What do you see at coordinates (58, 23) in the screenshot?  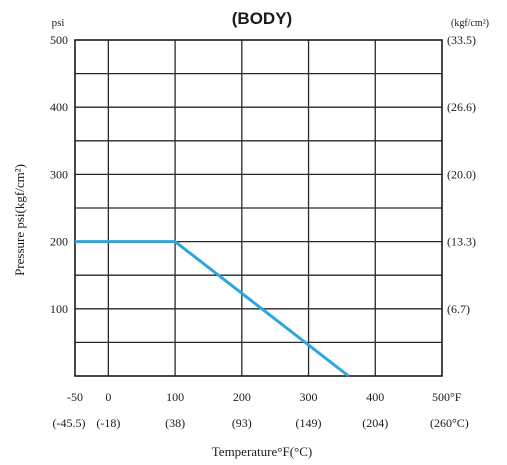 I see `left-unit-label: psi` at bounding box center [58, 23].